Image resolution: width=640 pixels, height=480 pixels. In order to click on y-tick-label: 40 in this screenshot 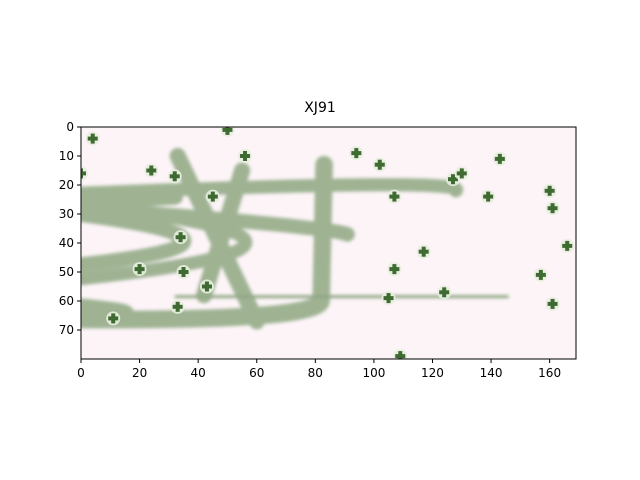, I will do `click(66, 243)`.